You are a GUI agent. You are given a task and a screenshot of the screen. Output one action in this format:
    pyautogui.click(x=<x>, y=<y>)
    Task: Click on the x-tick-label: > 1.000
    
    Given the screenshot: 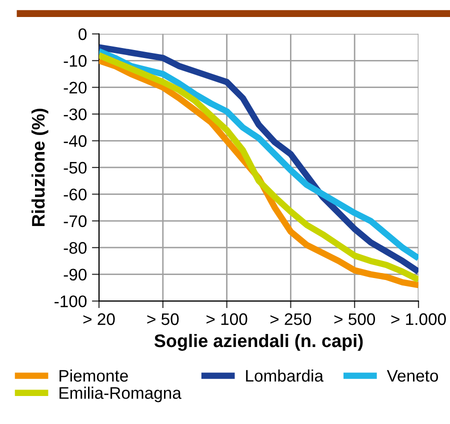 What is the action you would take?
    pyautogui.click(x=418, y=319)
    